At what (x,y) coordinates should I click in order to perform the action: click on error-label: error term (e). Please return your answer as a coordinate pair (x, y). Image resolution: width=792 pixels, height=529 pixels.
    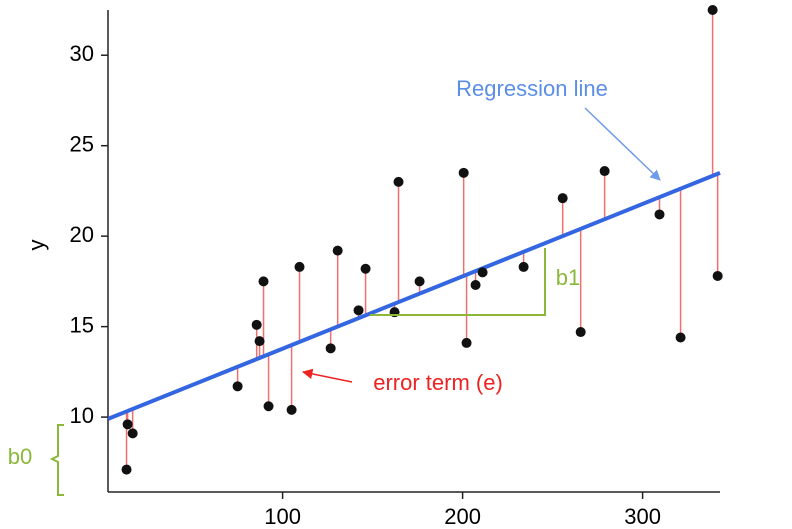
    Looking at the image, I should click on (438, 382).